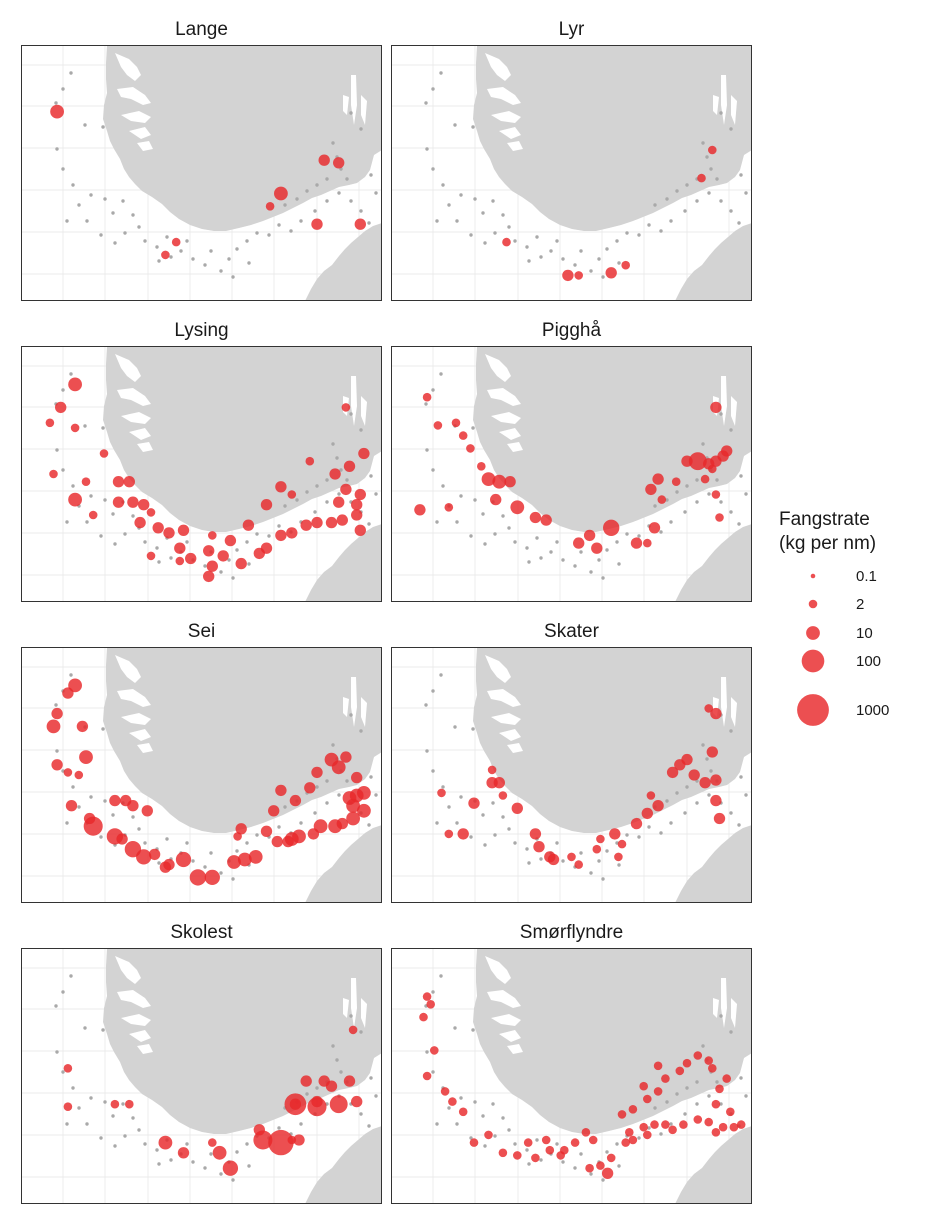 The image size is (926, 1214). Describe the element at coordinates (571, 461) in the screenshot. I see `panel-piggha: Pigghå` at that location.